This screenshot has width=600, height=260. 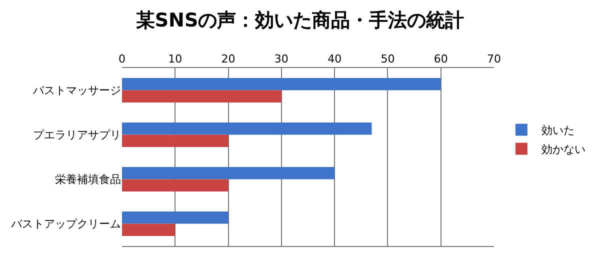 What do you see at coordinates (76, 91) in the screenshot?
I see `y-tick-label: バストマッサージ` at bounding box center [76, 91].